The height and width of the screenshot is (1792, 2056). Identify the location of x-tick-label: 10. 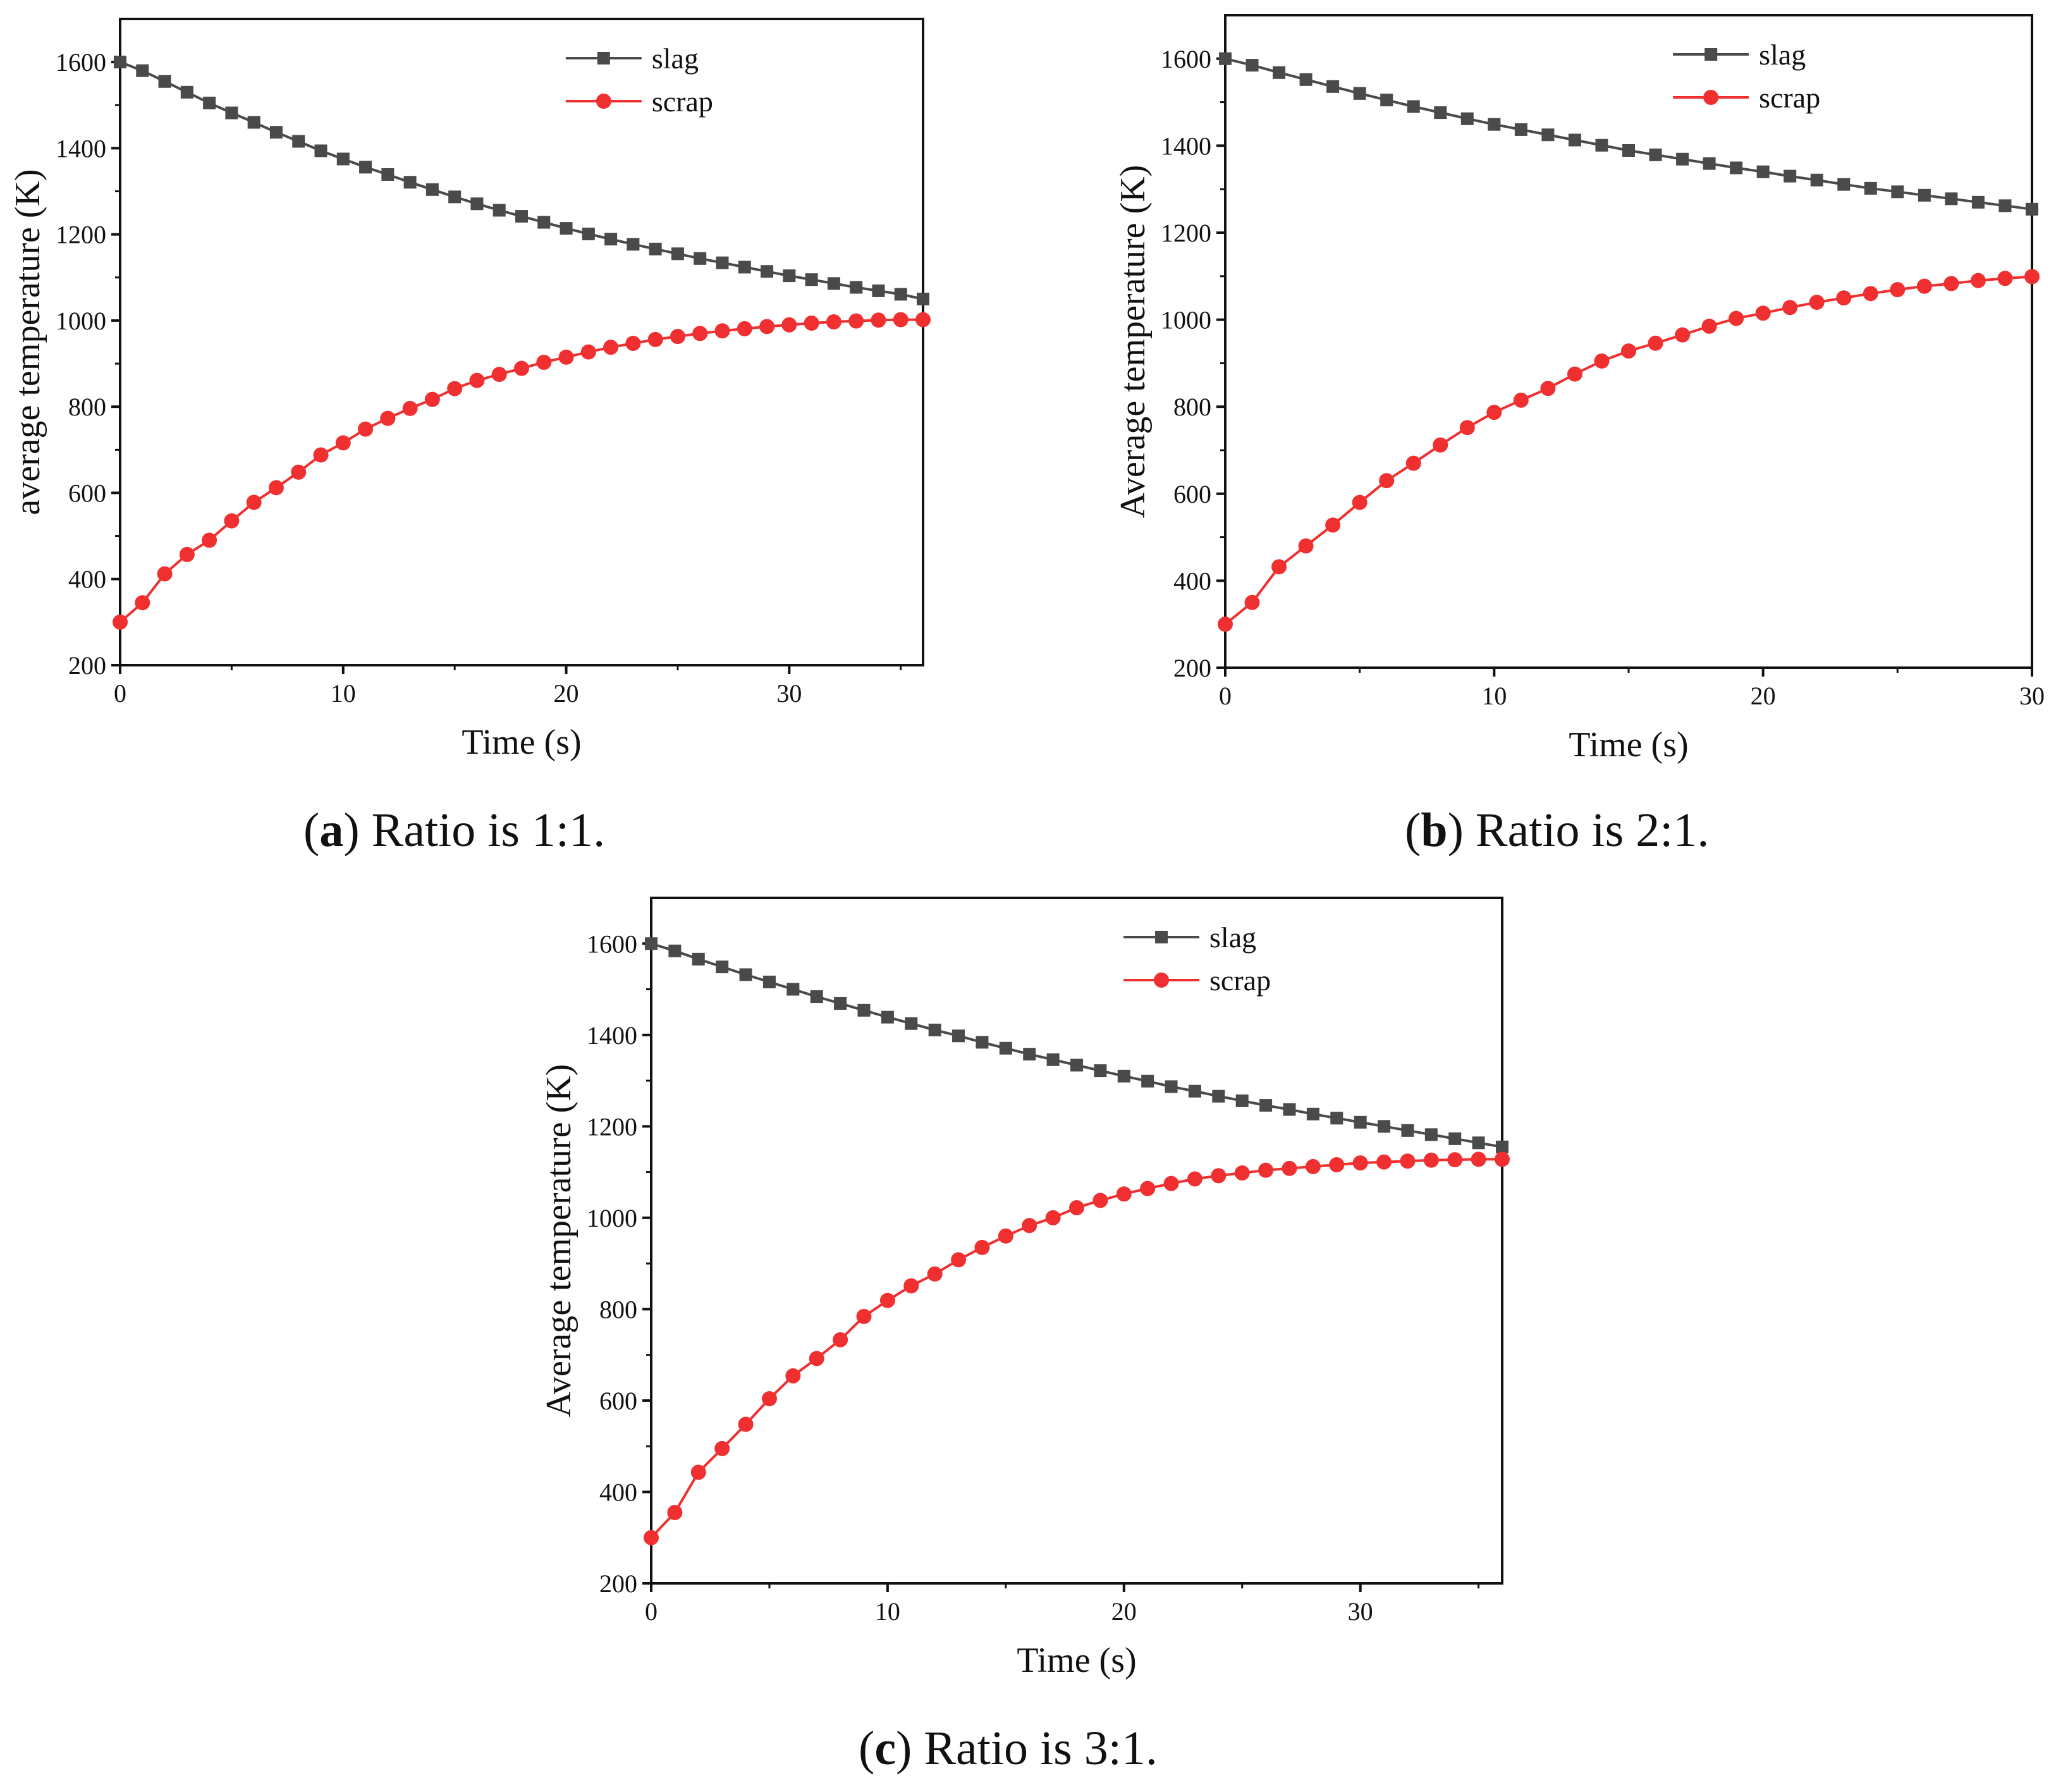
(1494, 696).